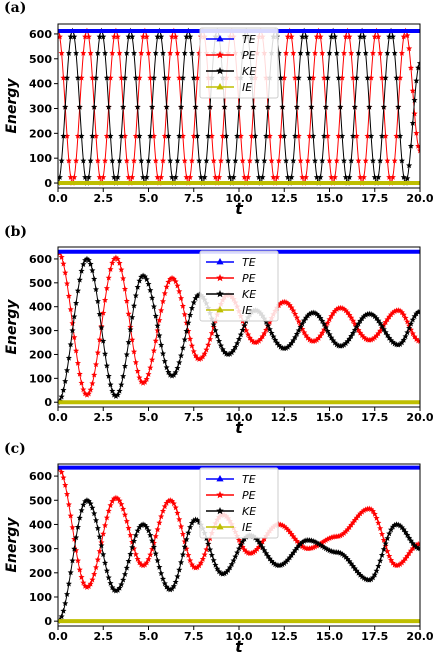 Image resolution: width=436 pixels, height=654 pixels. What do you see at coordinates (241, 196) in the screenshot?
I see `x-axis: 0.0 2.5 5.0 7.5 10.0 12.5 15.0 17.5 20.0` at bounding box center [241, 196].